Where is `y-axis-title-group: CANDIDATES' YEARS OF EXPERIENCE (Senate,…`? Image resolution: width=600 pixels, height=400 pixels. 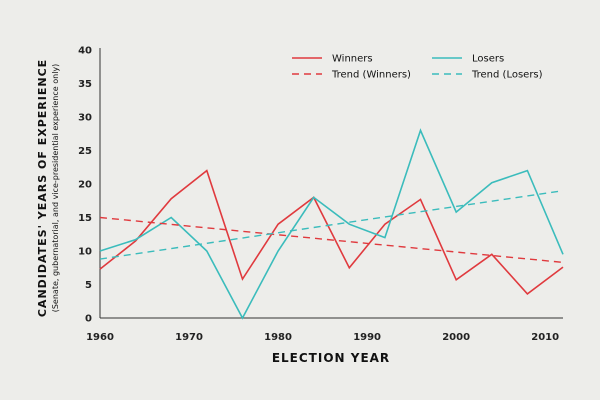 y-axis-title-group: CANDIDATES' YEARS OF EXPERIENCE (Senate,… is located at coordinates (48, 188).